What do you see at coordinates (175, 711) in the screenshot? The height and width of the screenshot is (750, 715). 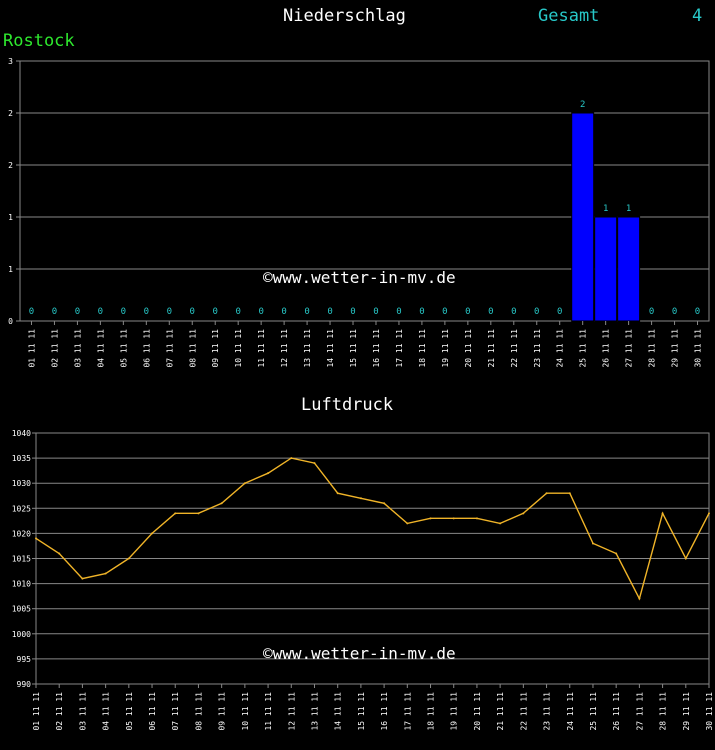 I see `line-xtick-label: 07 11 11` at bounding box center [175, 711].